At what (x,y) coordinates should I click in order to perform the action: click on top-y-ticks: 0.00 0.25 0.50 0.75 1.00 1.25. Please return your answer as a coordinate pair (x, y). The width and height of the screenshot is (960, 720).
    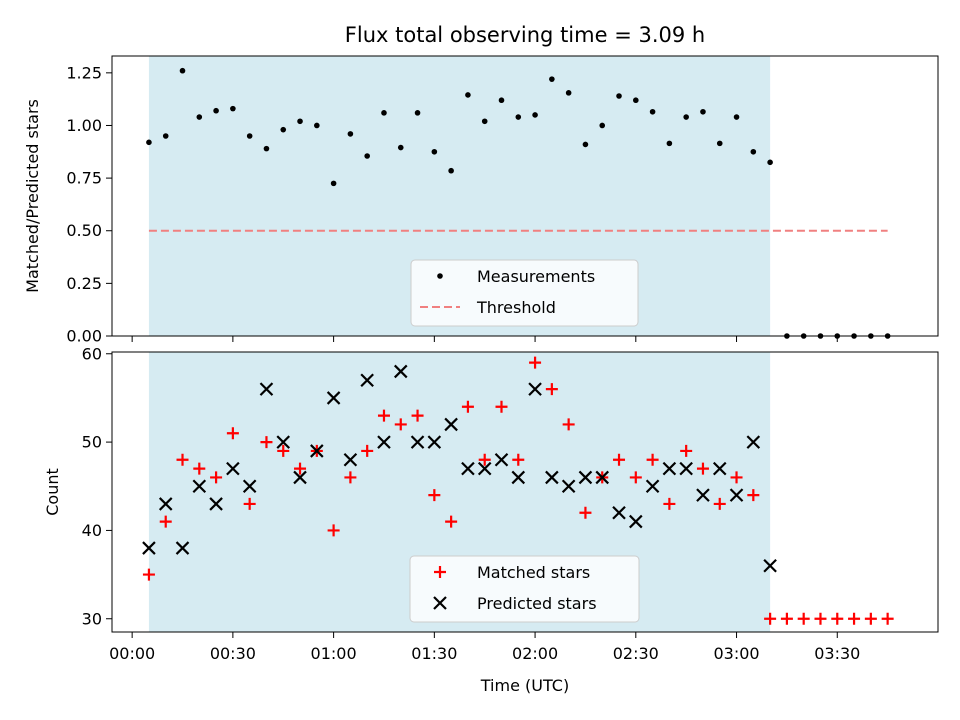
    Looking at the image, I should click on (89, 204).